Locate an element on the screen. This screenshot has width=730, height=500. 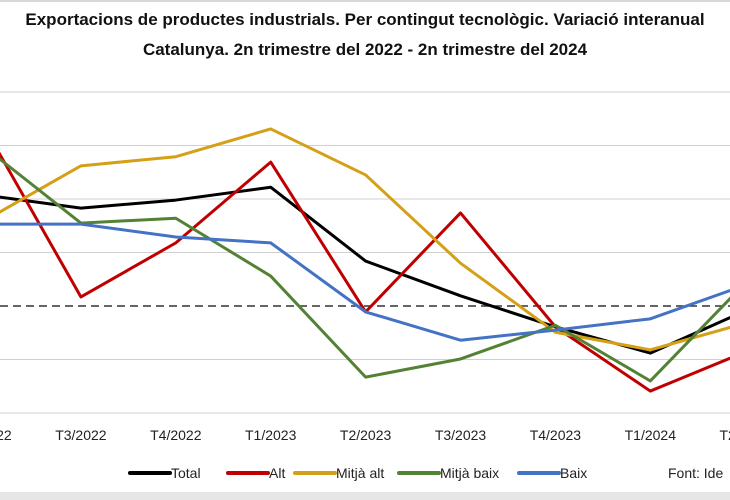
x-tick-label: T4/2022 is located at coordinates (176, 435).